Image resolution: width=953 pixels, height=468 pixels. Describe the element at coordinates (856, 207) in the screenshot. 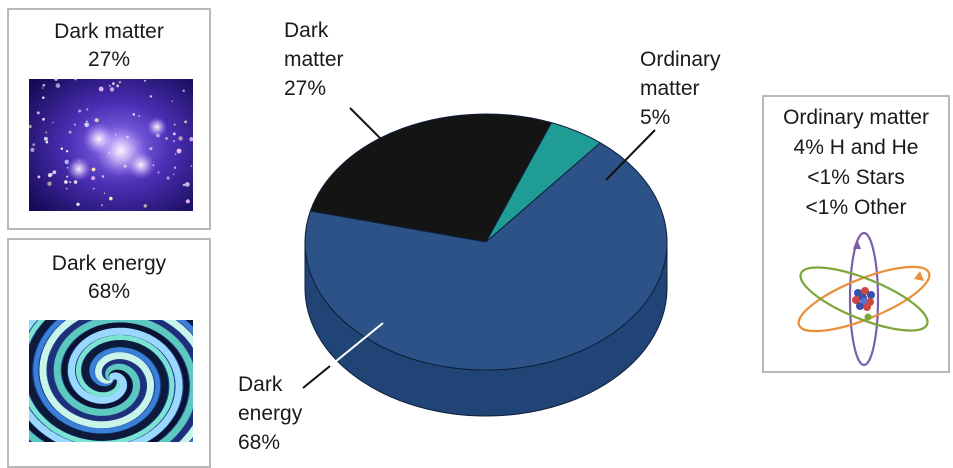

I see `ordinary-matter-line-4: <1% Other` at that location.